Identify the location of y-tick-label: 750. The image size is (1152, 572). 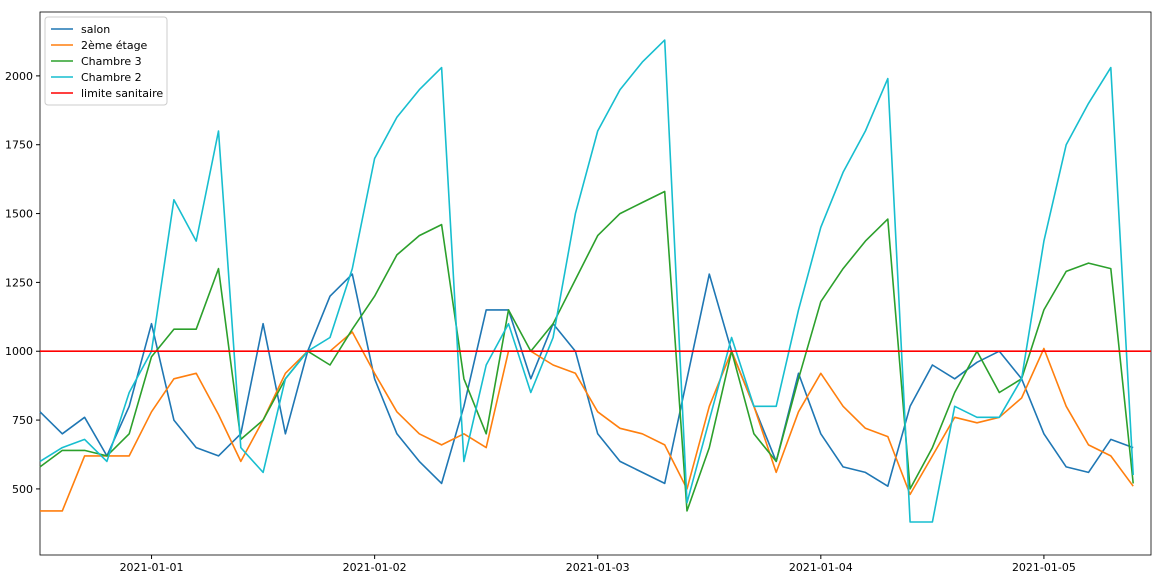
(22, 420).